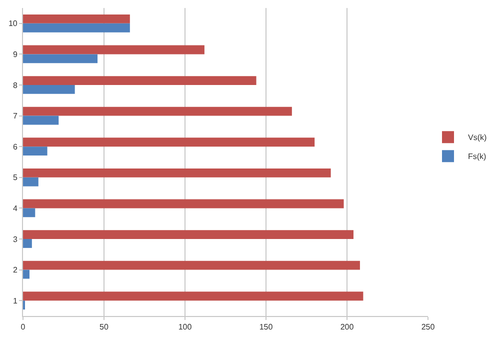 This screenshot has height=340, width=500. Describe the element at coordinates (104, 327) in the screenshot. I see `x-tick-label: 50` at that location.